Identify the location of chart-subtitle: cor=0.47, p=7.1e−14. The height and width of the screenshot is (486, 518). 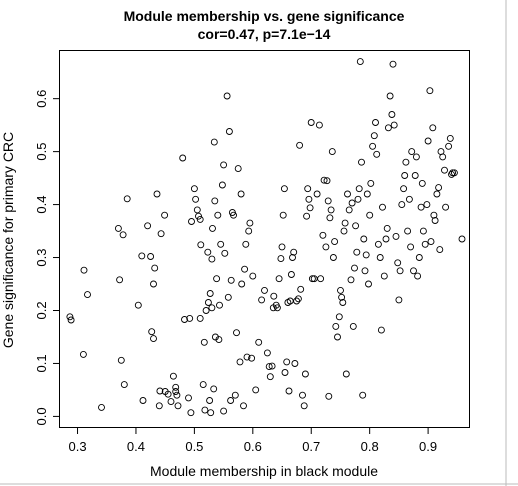
(264, 34).